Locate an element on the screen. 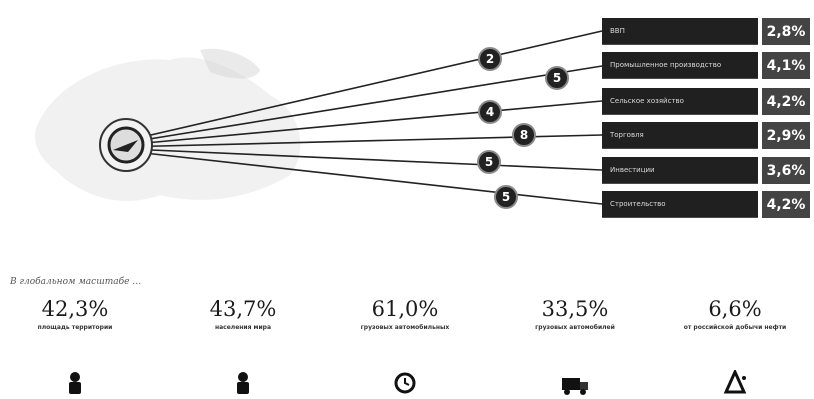  stat-roads: 61,0% грузовых автомобильных is located at coordinates (405, 315).